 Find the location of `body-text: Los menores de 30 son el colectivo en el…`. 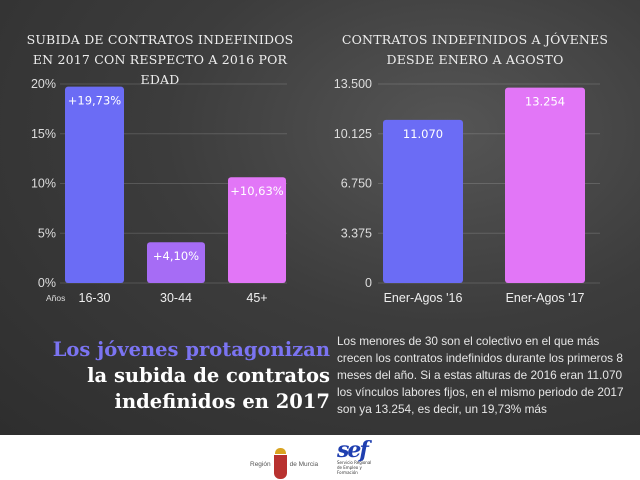

body-text: Los menores de 30 son el colectivo en el… is located at coordinates (480, 375).